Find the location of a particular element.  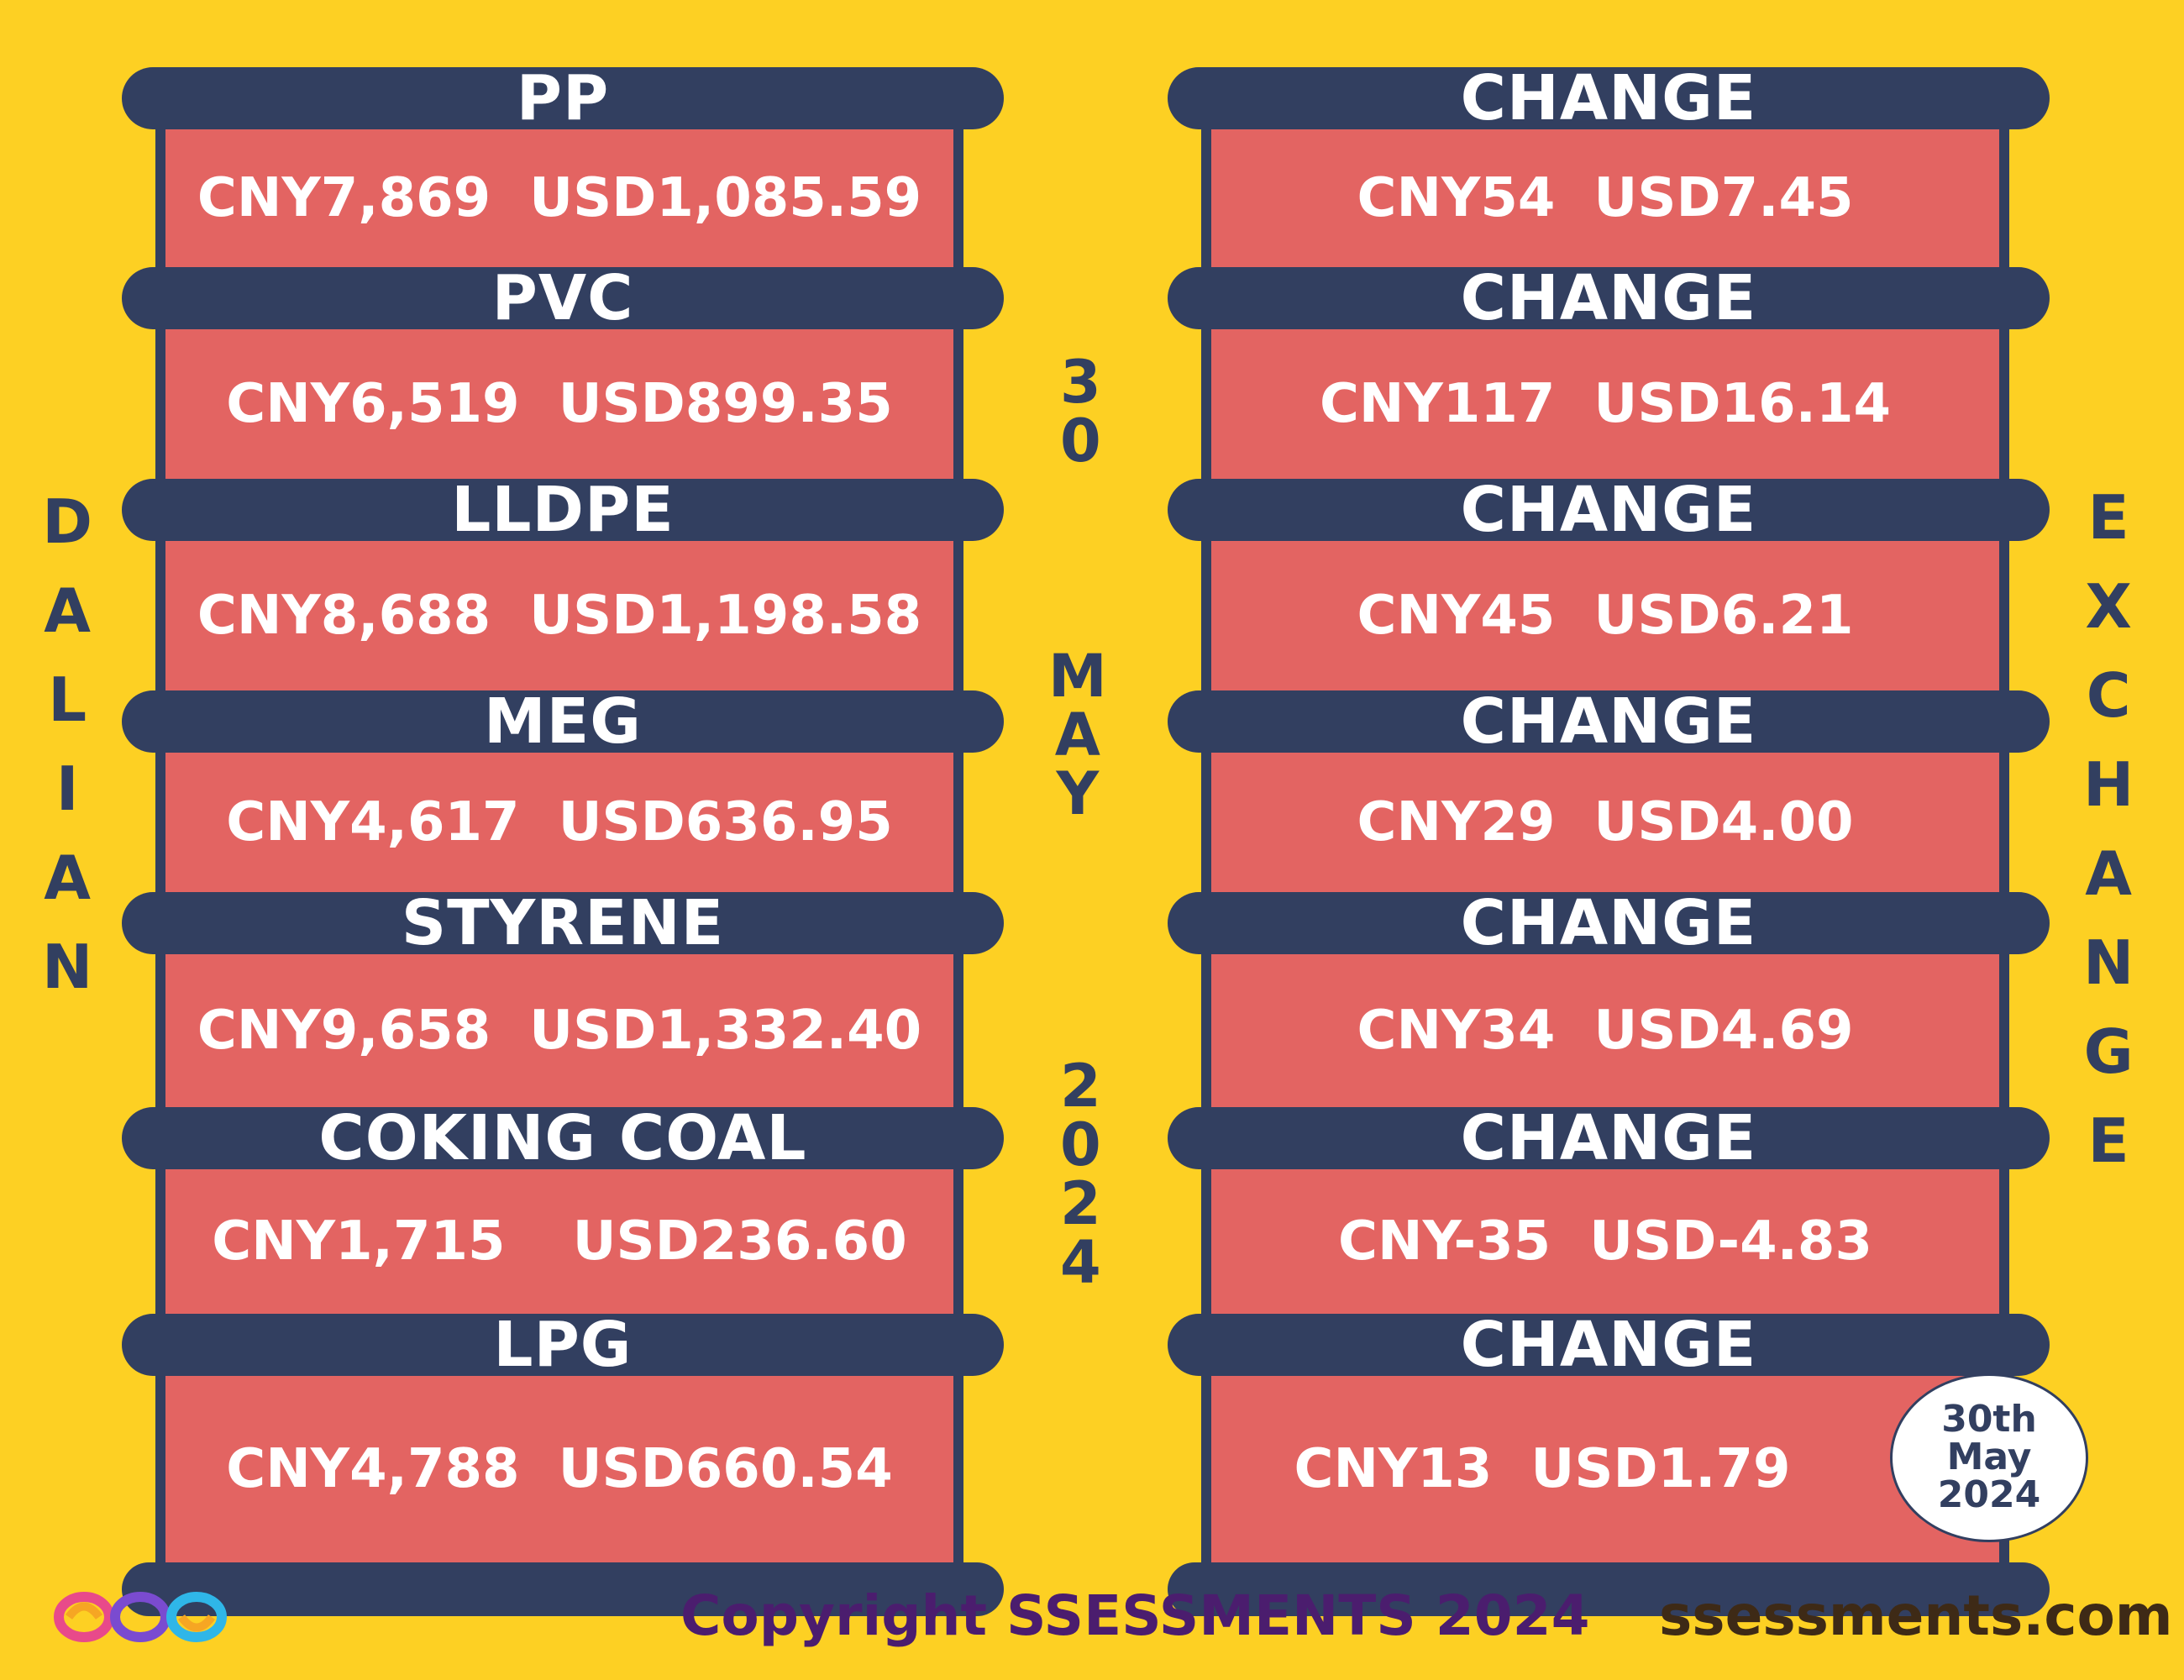

left-usd-2: USD1,198.58 is located at coordinates (725, 616).